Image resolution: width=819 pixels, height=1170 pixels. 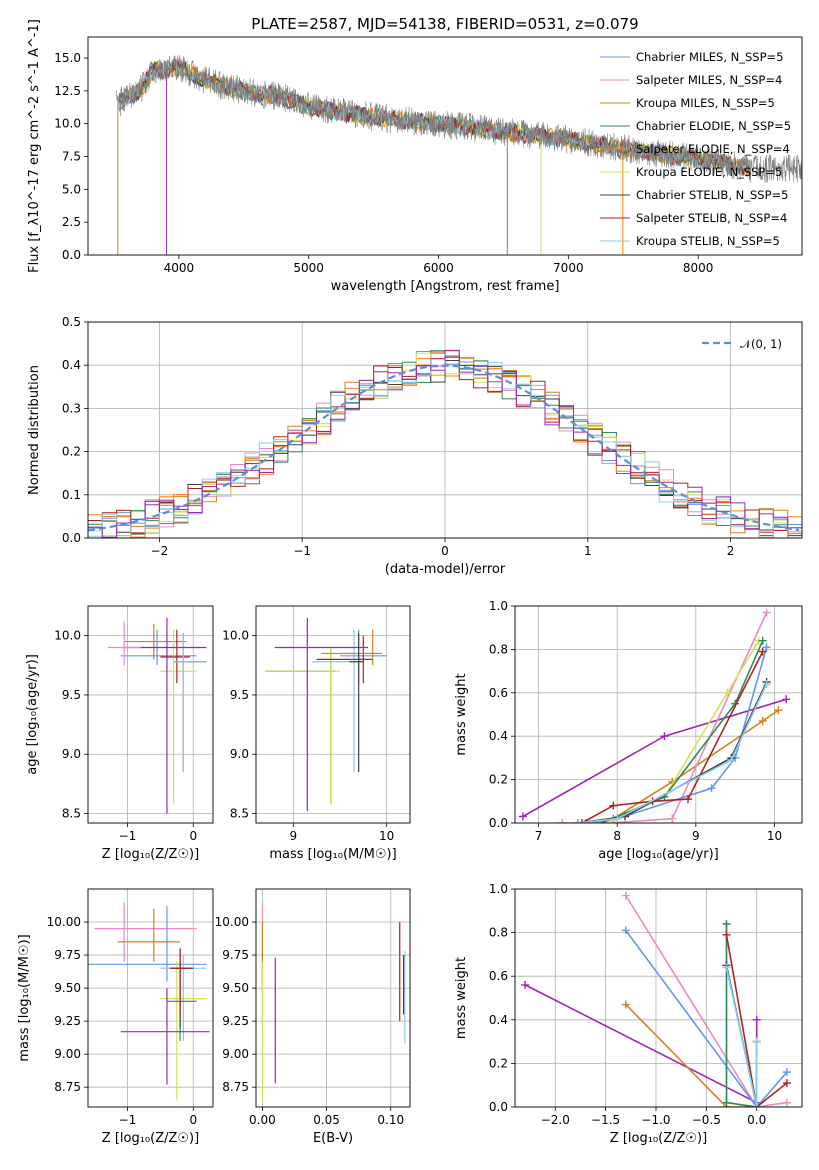 What do you see at coordinates (709, 80) in the screenshot?
I see `legend-entry-label: Salpeter MILES, N_SSP=4` at bounding box center [709, 80].